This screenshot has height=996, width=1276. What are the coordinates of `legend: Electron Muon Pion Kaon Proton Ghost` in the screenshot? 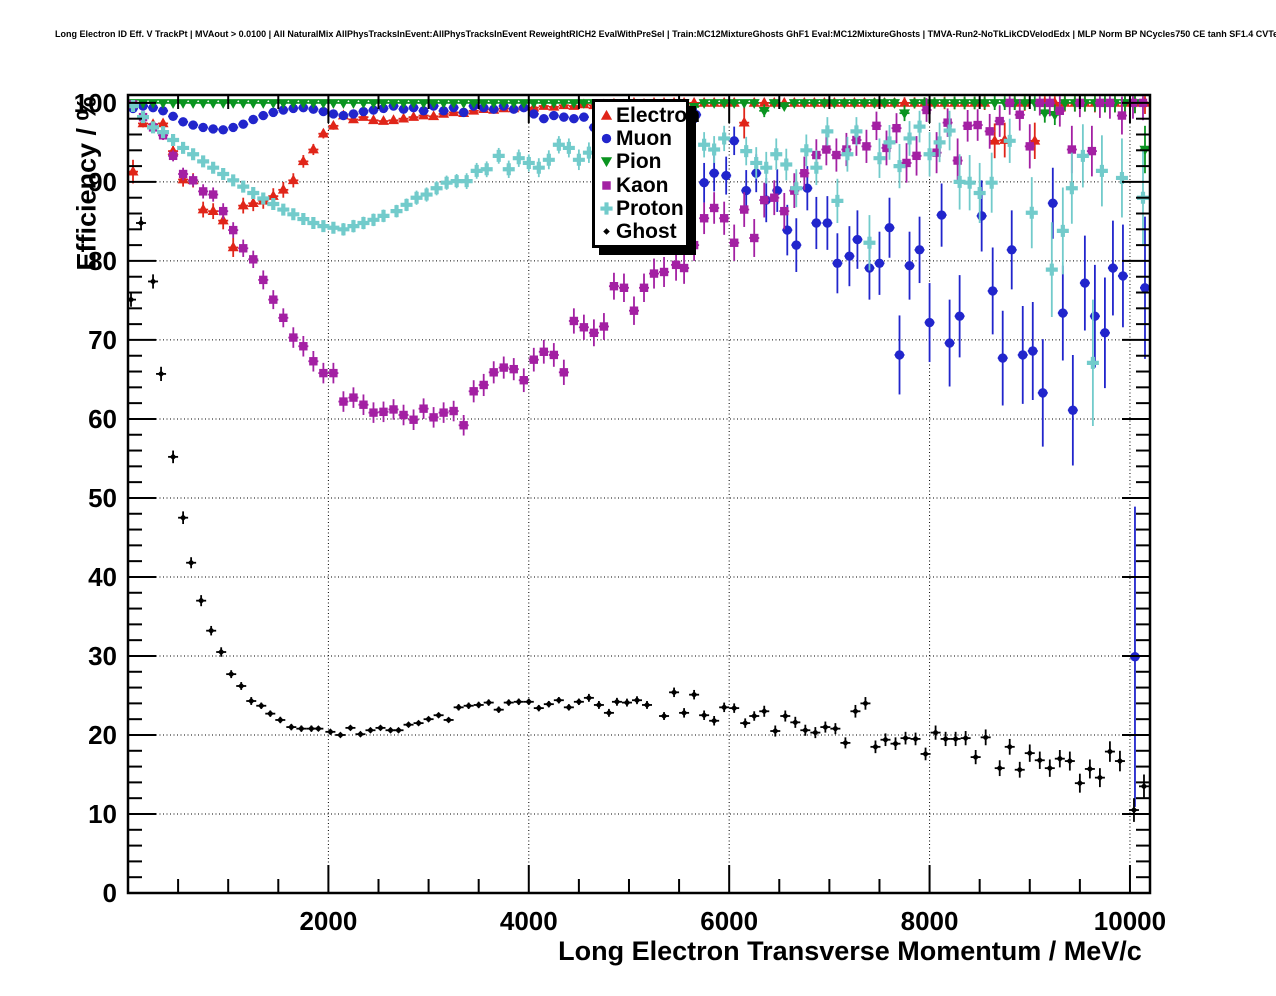 It's located at (646, 173).